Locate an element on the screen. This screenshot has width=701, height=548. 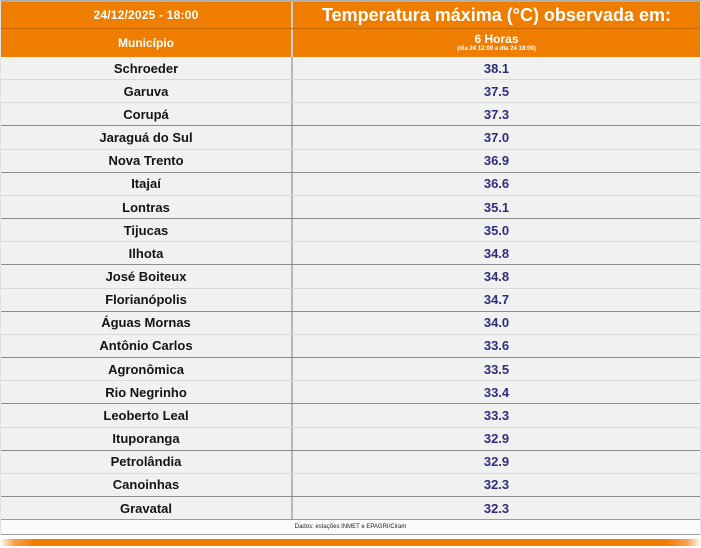
temperature-cell: 33.5 is located at coordinates (496, 369).